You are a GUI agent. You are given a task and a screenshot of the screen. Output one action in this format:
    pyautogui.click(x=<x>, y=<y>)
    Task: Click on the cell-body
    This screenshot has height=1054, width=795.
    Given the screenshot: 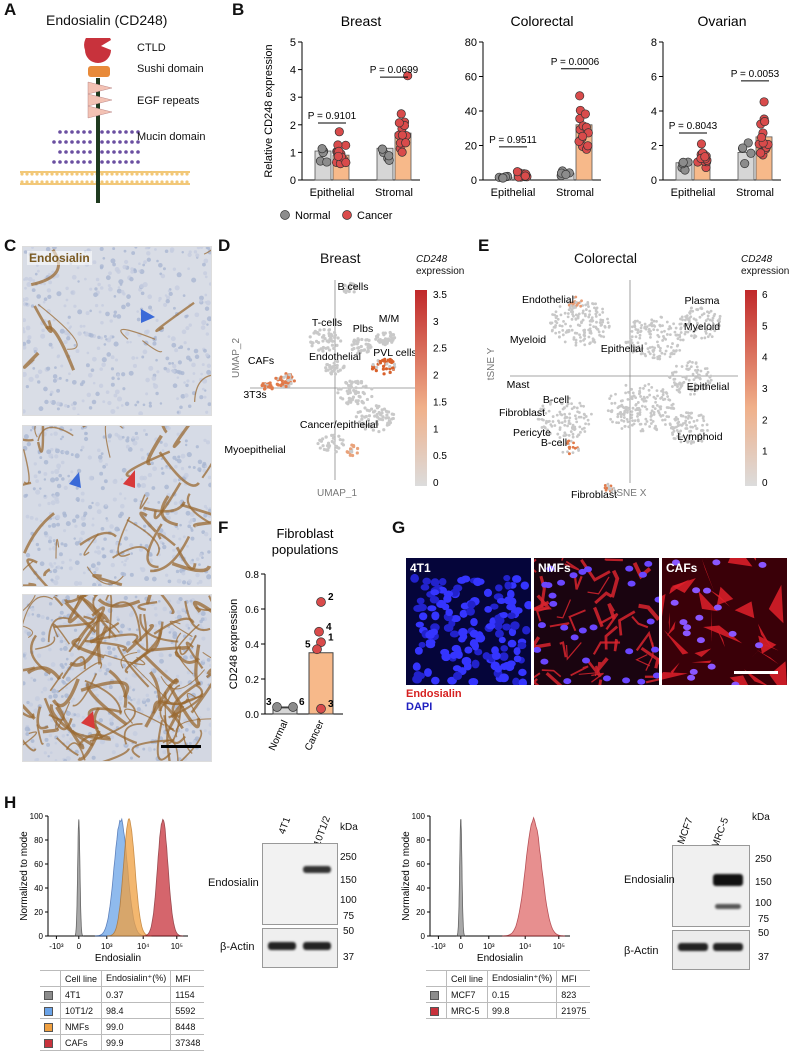 What is the action you would take?
    pyautogui.click(x=676, y=642)
    